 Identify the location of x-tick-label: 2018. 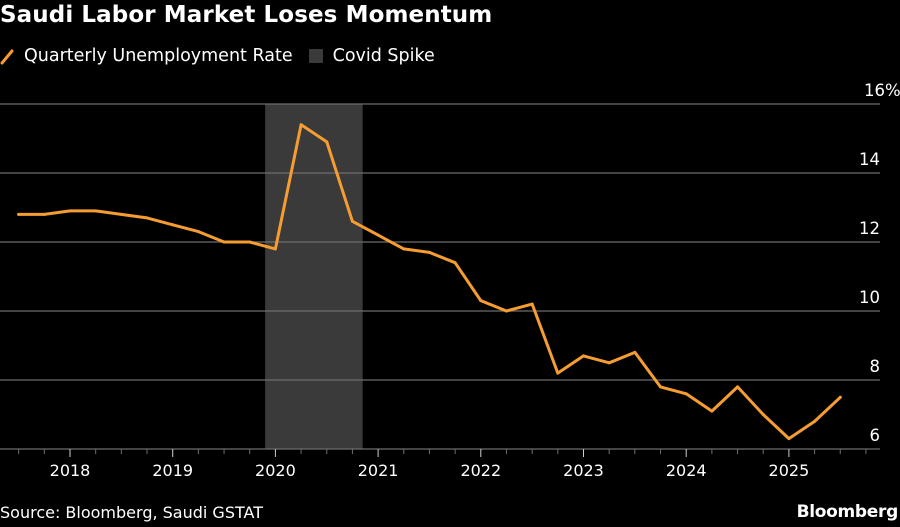
(70, 470).